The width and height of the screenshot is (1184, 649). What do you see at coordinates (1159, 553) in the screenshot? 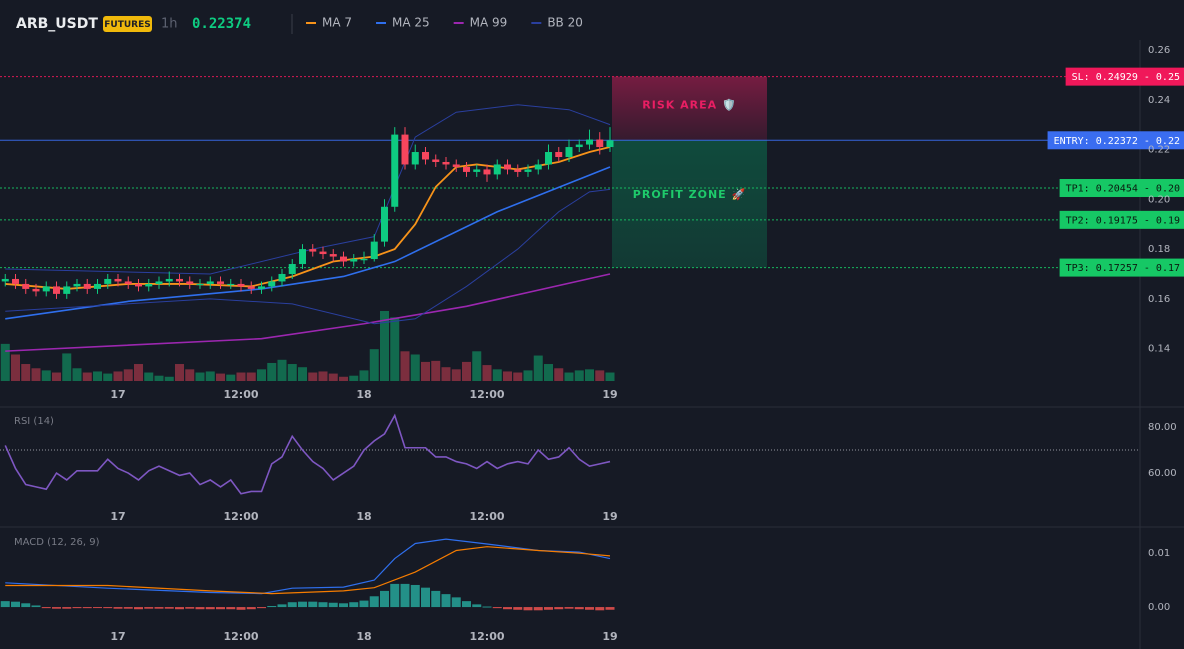
I see `y-tick-label: 0.01` at bounding box center [1159, 553].